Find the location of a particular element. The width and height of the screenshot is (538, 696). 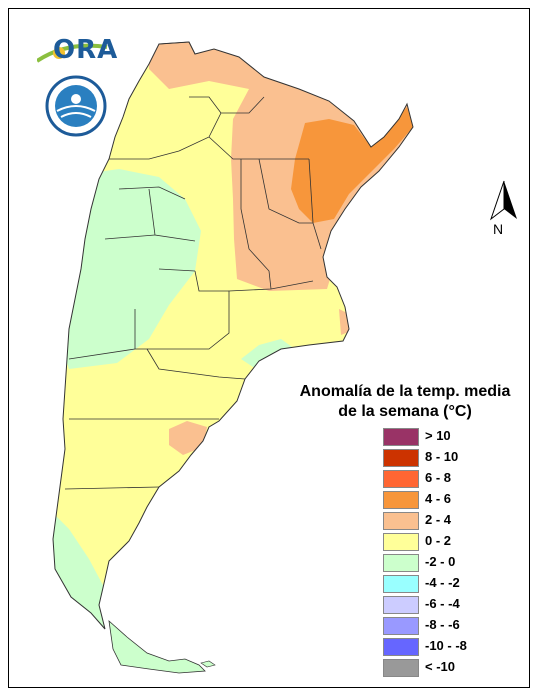

islands-icon is located at coordinates (208, 664).